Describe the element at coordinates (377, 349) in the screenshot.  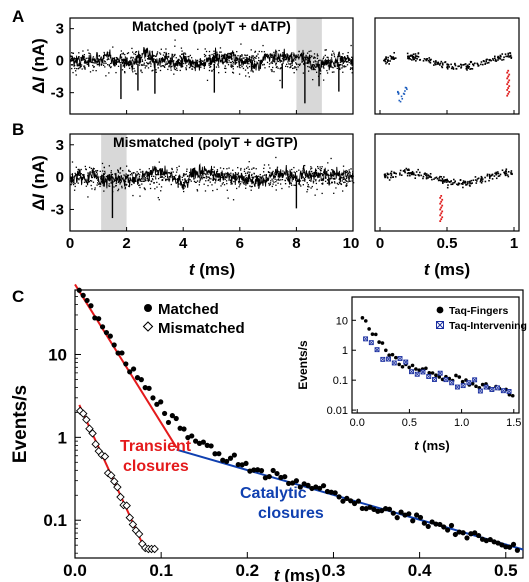
I see `intervening-cross` at that location.